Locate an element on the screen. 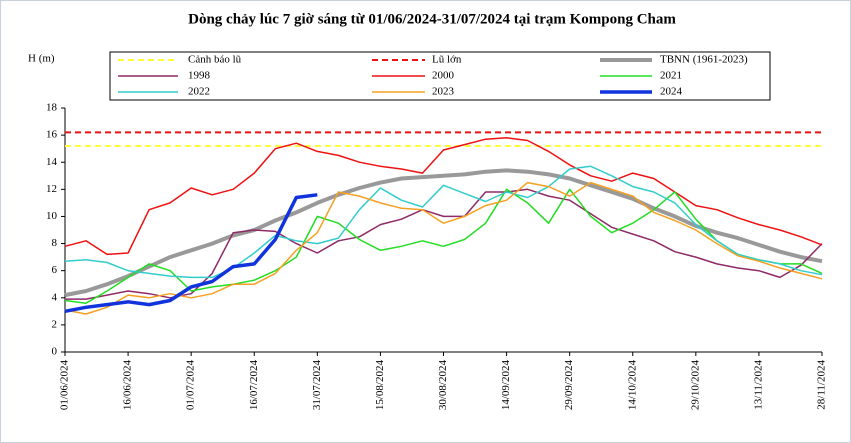  legend-label: 1998 is located at coordinates (199, 76).